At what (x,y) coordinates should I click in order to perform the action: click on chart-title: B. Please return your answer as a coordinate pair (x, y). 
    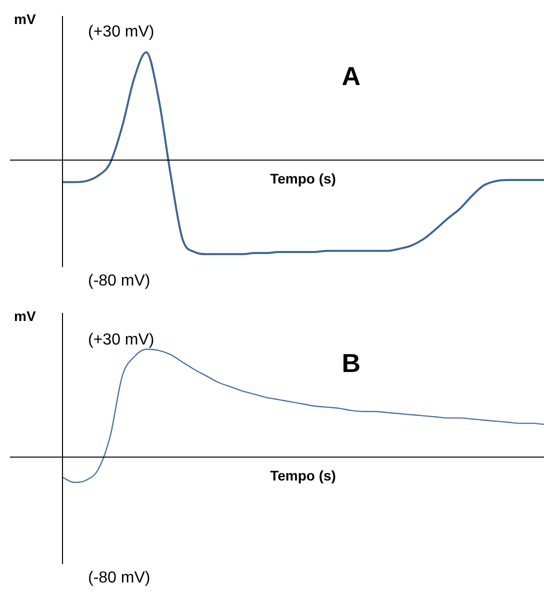
    Looking at the image, I should click on (351, 363).